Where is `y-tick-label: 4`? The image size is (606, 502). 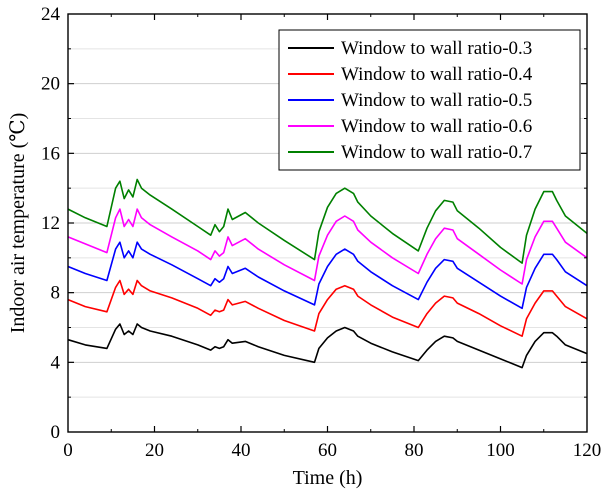 y-tick-label: 4 is located at coordinates (56, 362).